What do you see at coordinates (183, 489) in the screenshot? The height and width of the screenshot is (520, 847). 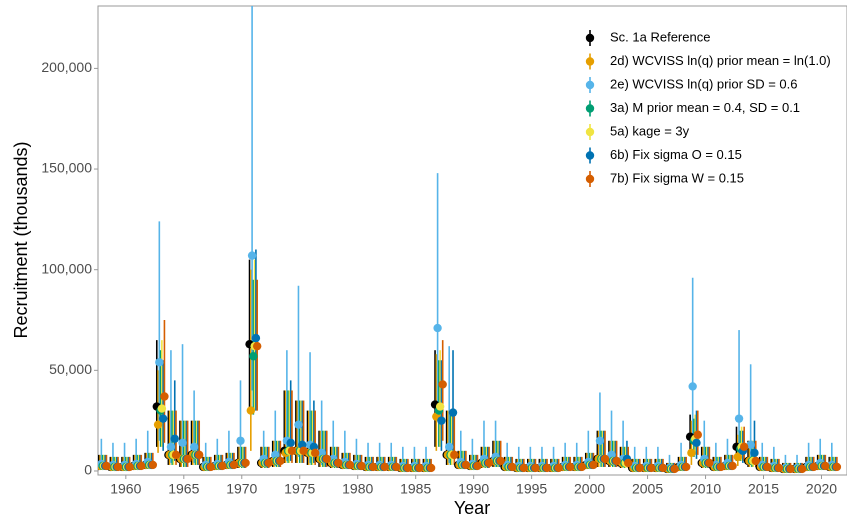 I see `x-tick-label: 1965` at bounding box center [183, 489].